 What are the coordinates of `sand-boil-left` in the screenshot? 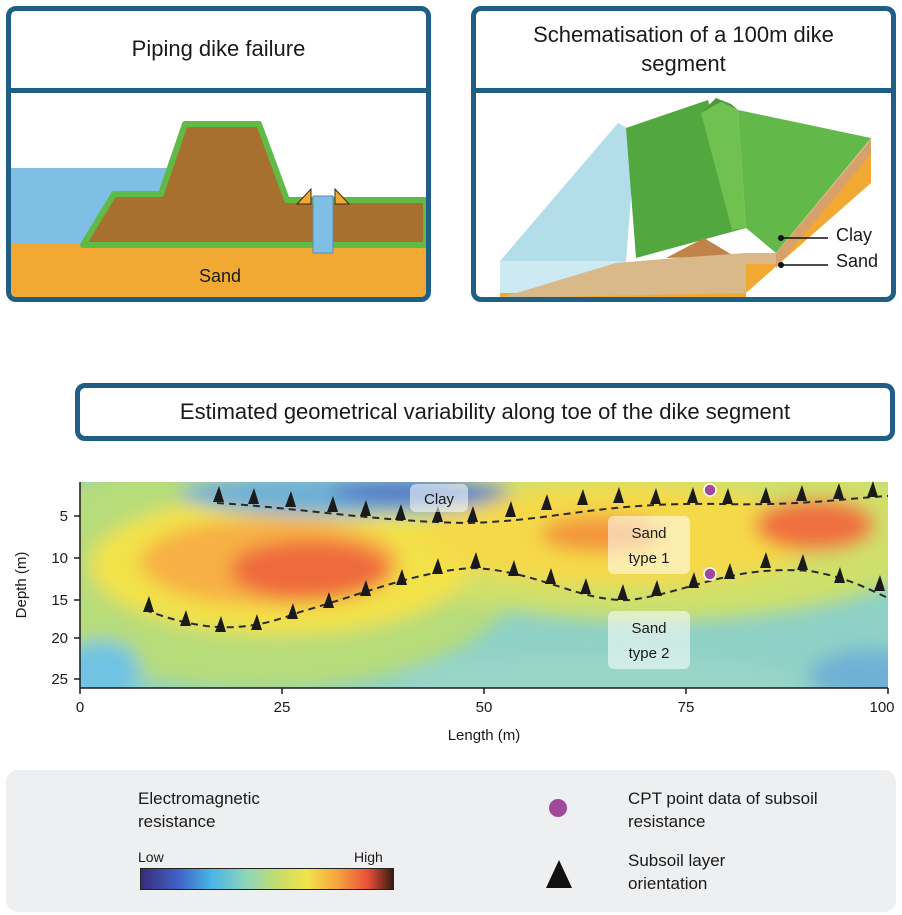 It's located at (303, 196).